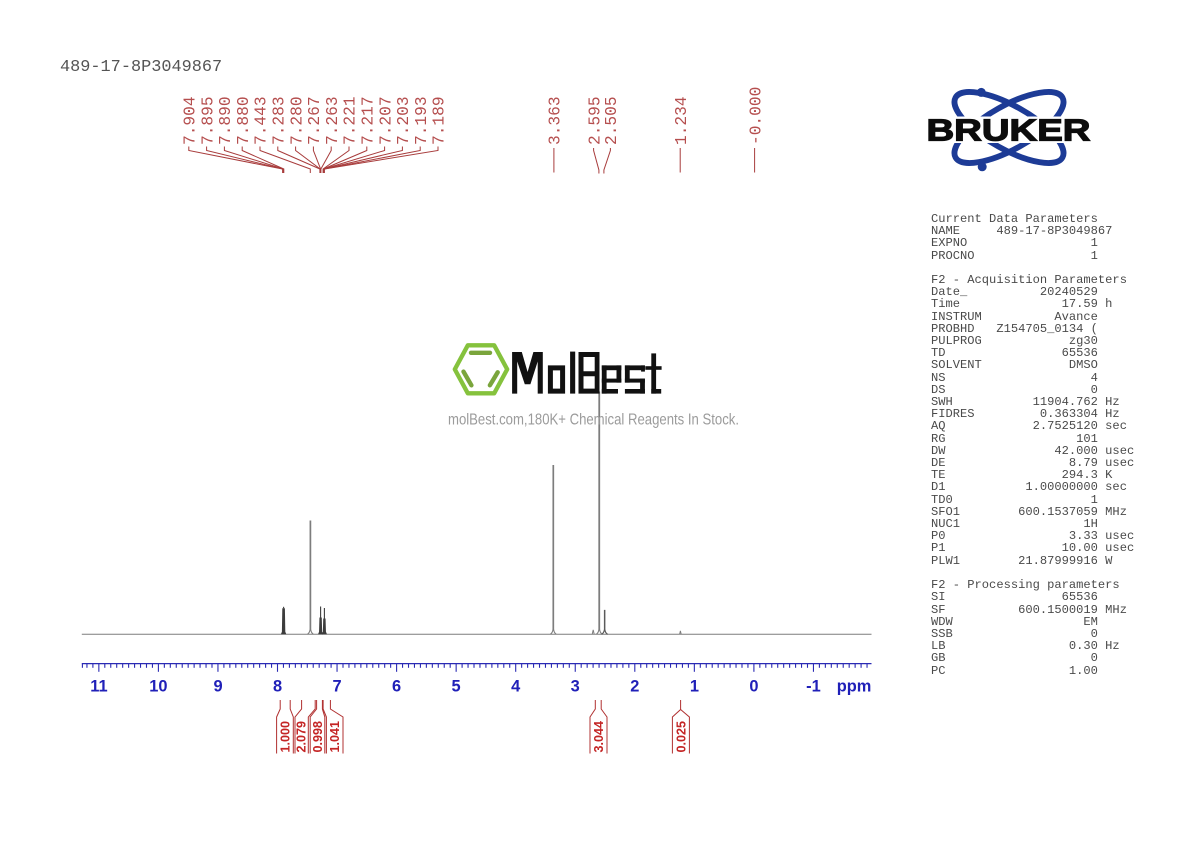 This screenshot has height=842, width=1190. What do you see at coordinates (612, 120) in the screenshot?
I see `svg-text: 2.505` at bounding box center [612, 120].